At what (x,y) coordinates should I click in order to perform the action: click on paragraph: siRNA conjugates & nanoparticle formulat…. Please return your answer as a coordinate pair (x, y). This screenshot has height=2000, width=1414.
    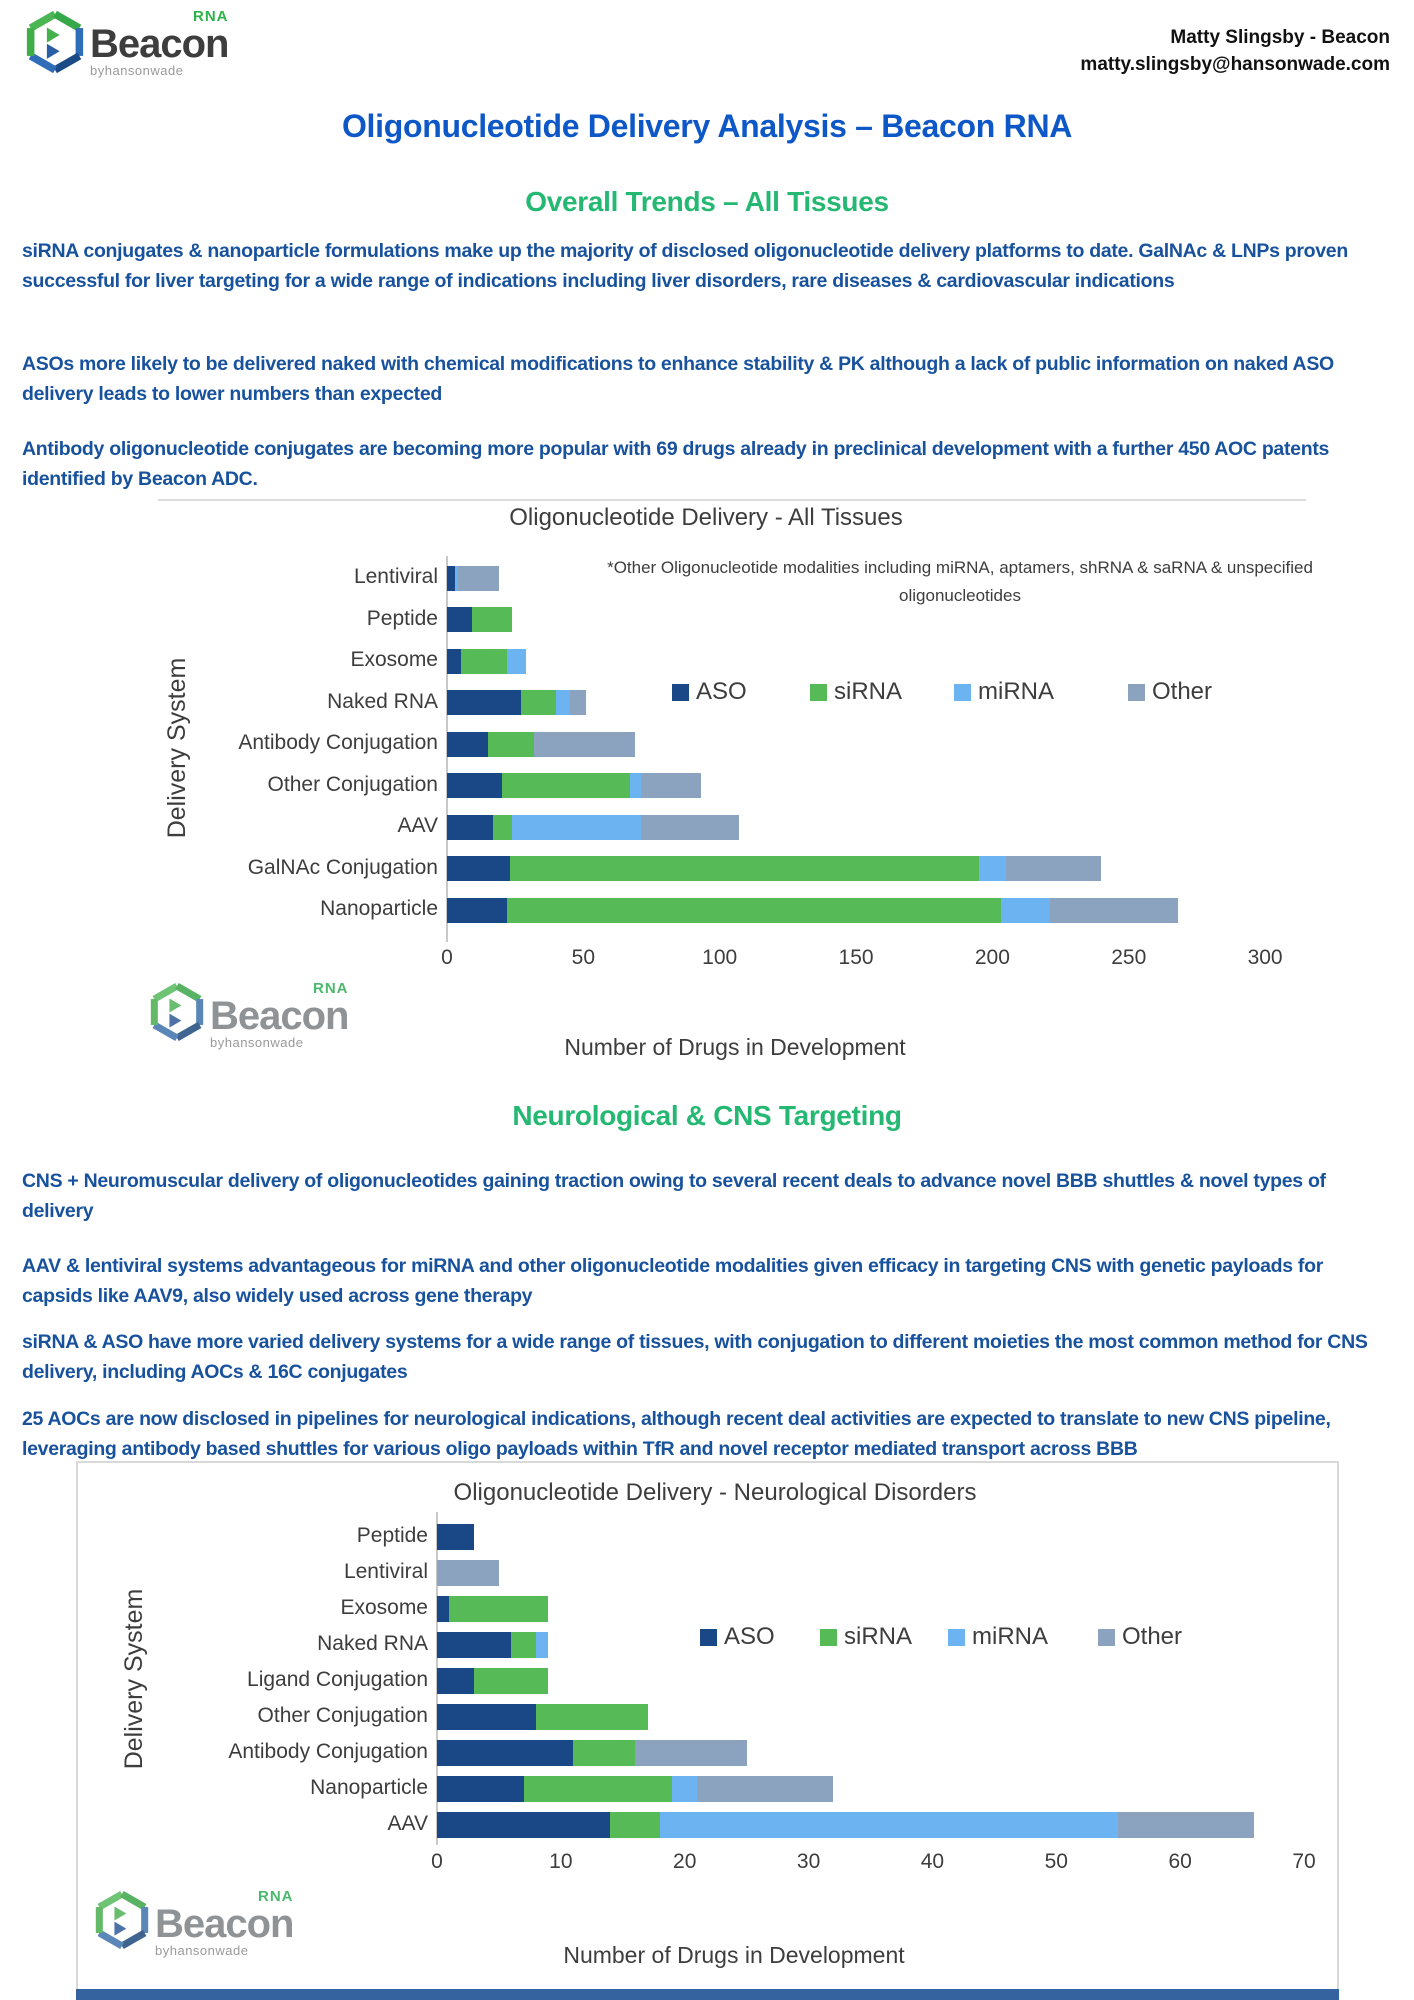
    Looking at the image, I should click on (685, 266).